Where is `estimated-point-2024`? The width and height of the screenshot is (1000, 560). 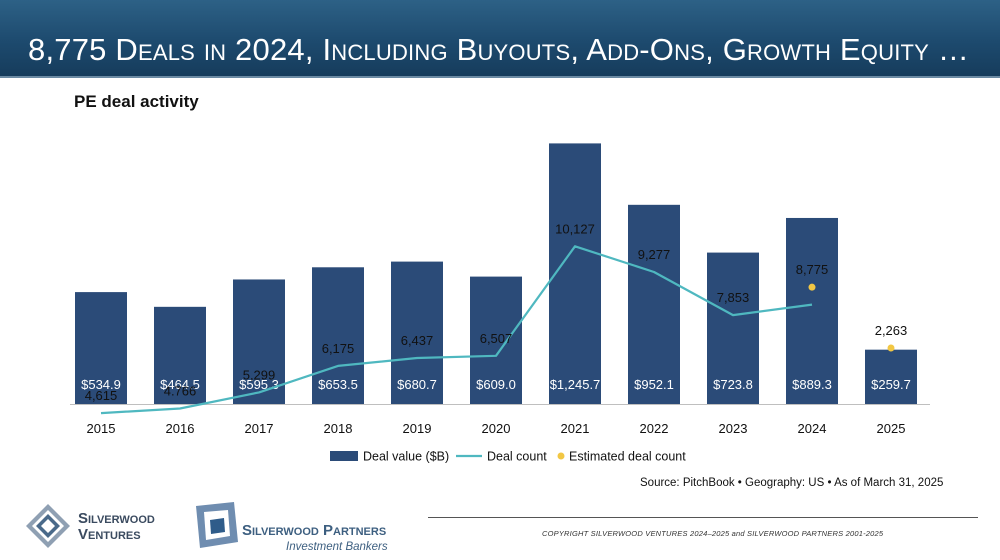
estimated-point-2024 is located at coordinates (812, 287).